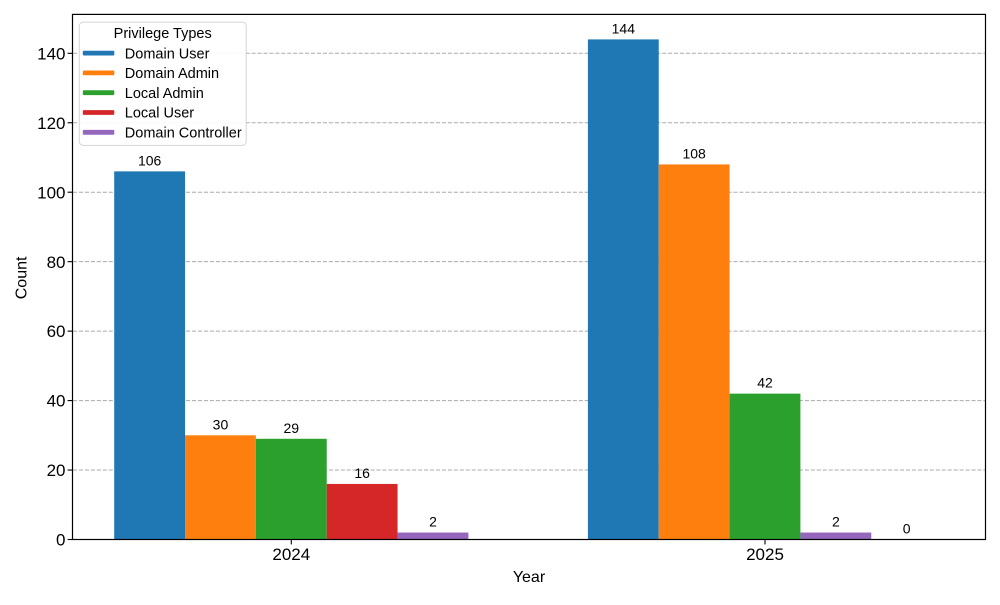 This screenshot has width=1000, height=605. What do you see at coordinates (172, 74) in the screenshot?
I see `svg-text: Domain Admin` at bounding box center [172, 74].